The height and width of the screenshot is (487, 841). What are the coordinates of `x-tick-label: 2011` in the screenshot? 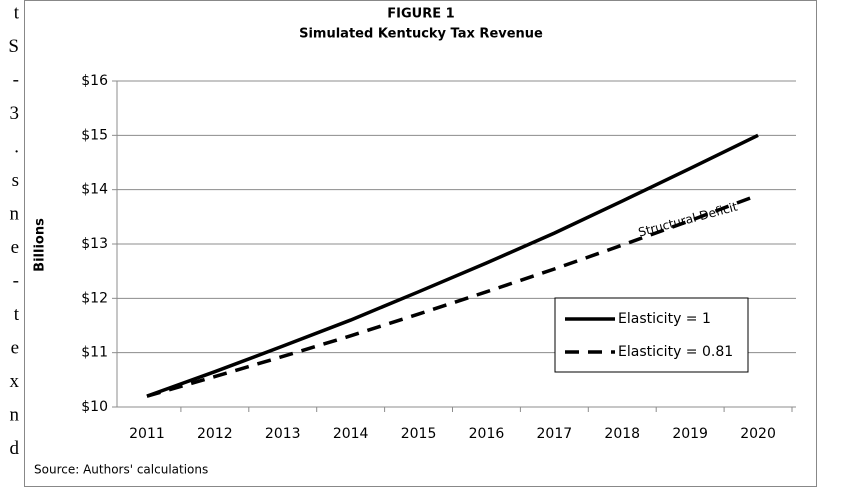 It's located at (147, 434).